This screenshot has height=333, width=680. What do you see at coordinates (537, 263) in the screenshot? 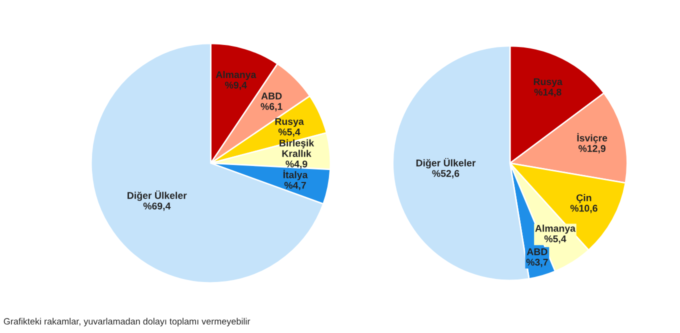
I see `data-label: %3,7` at bounding box center [537, 263].